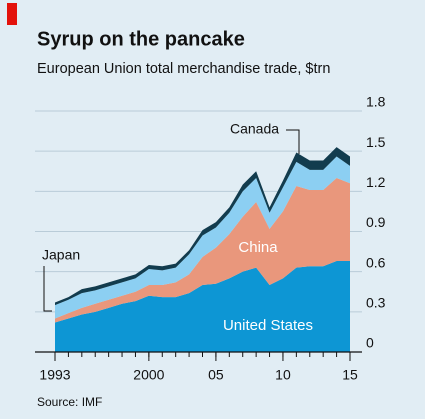 The width and height of the screenshot is (425, 419). Describe the element at coordinates (376, 303) in the screenshot. I see `y-tick-label: 0.3` at that location.